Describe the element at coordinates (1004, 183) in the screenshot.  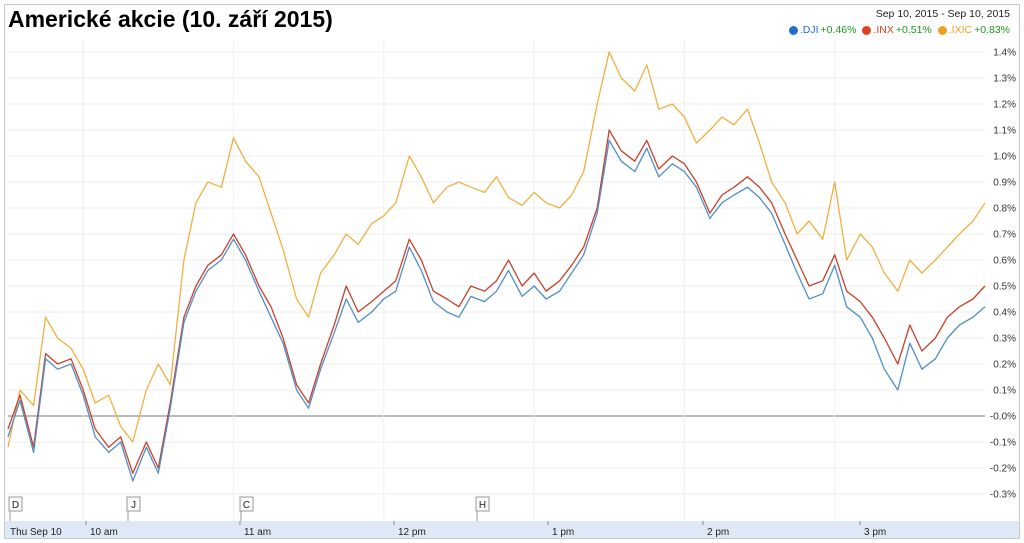
I see `y-tick-label: 0.9%` at that location.